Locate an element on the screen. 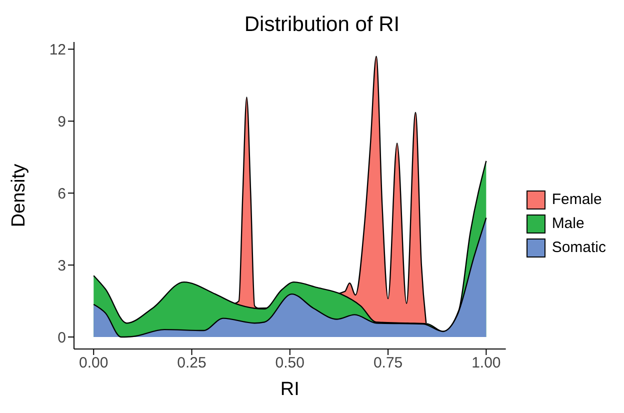 Image resolution: width=624 pixels, height=413 pixels. legend-label: Somatic is located at coordinates (579, 248).